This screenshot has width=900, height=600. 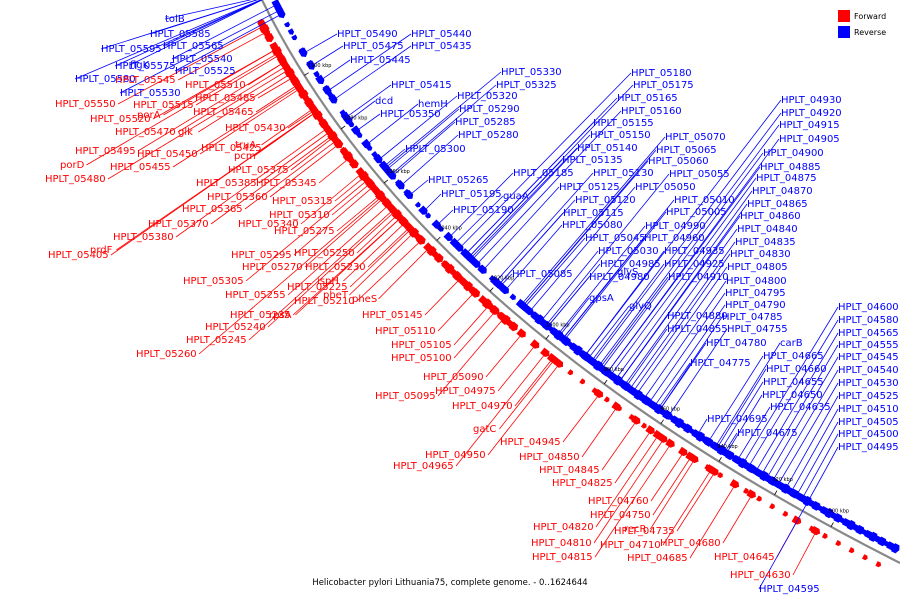 What do you see at coordinates (760, 575) in the screenshot?
I see `gene-label: HPLT_04630` at bounding box center [760, 575].